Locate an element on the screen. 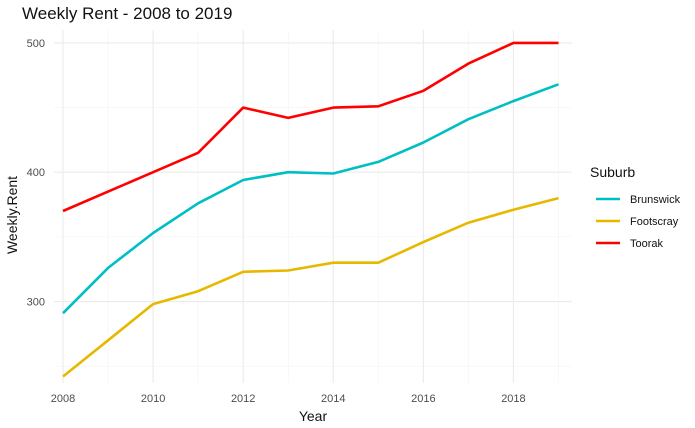 This screenshot has width=695, height=428. x-tick-label: 2016 is located at coordinates (423, 399).